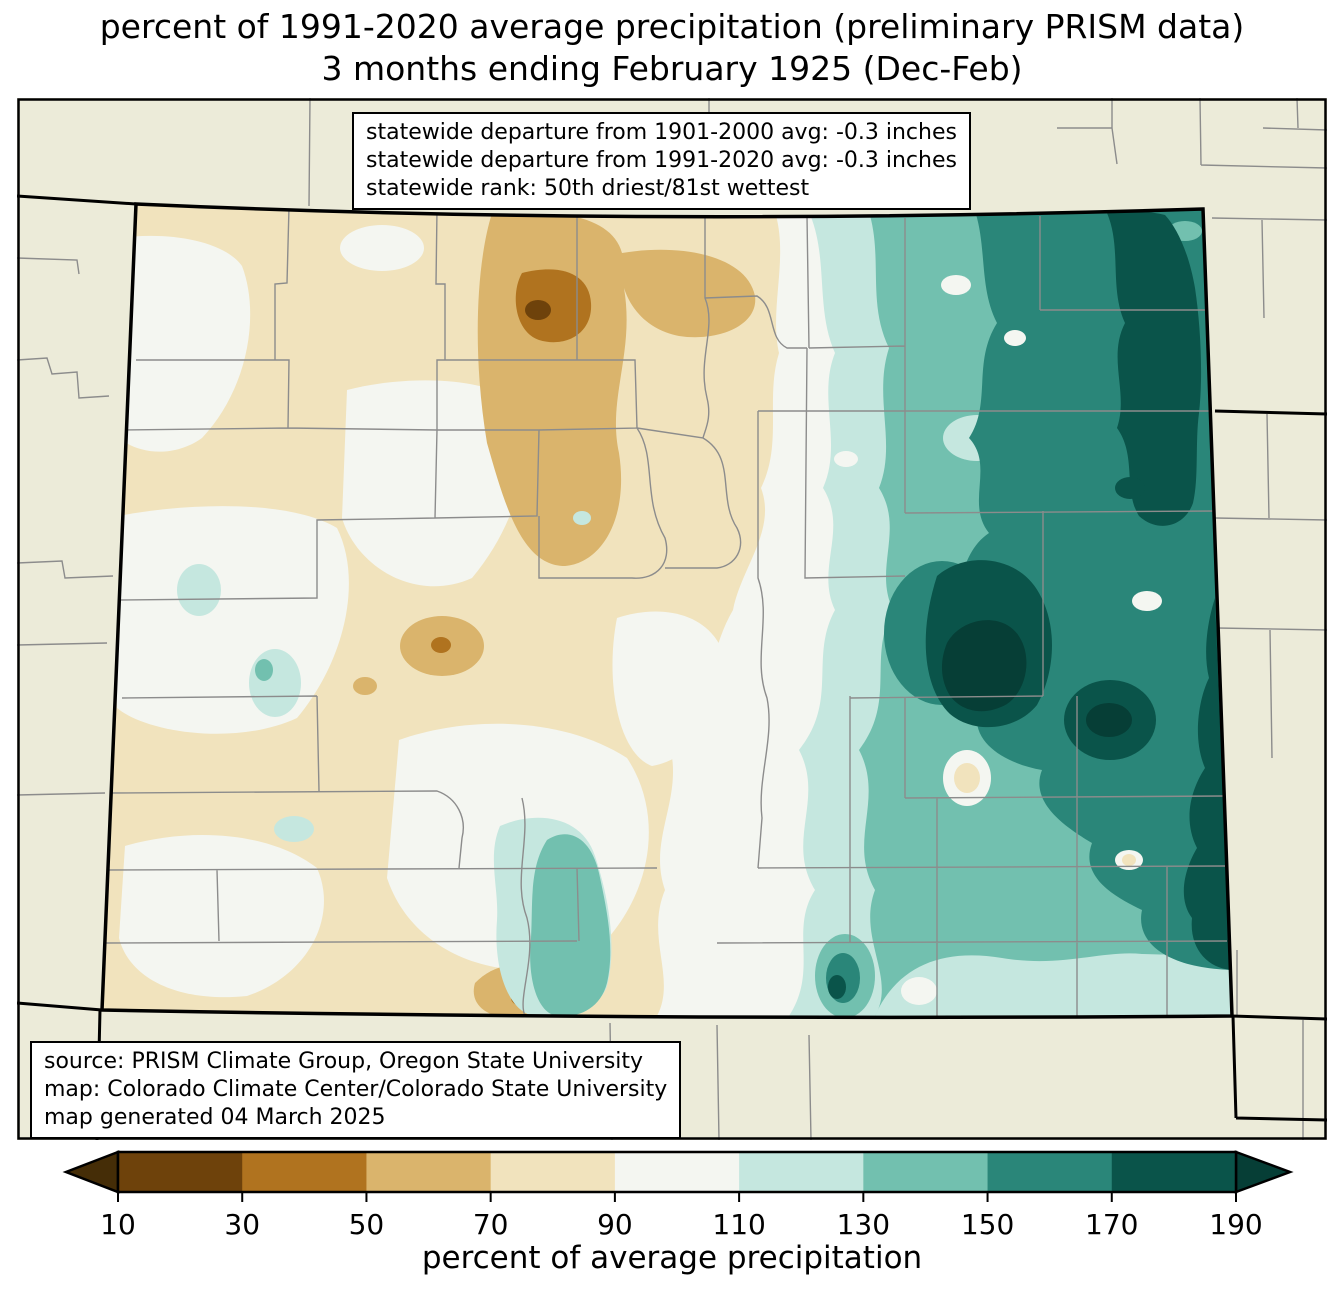 Image resolution: width=1344 pixels, height=1299 pixels. What do you see at coordinates (570, 925) in the screenshot?
I see `contour-130-150-blob` at bounding box center [570, 925].